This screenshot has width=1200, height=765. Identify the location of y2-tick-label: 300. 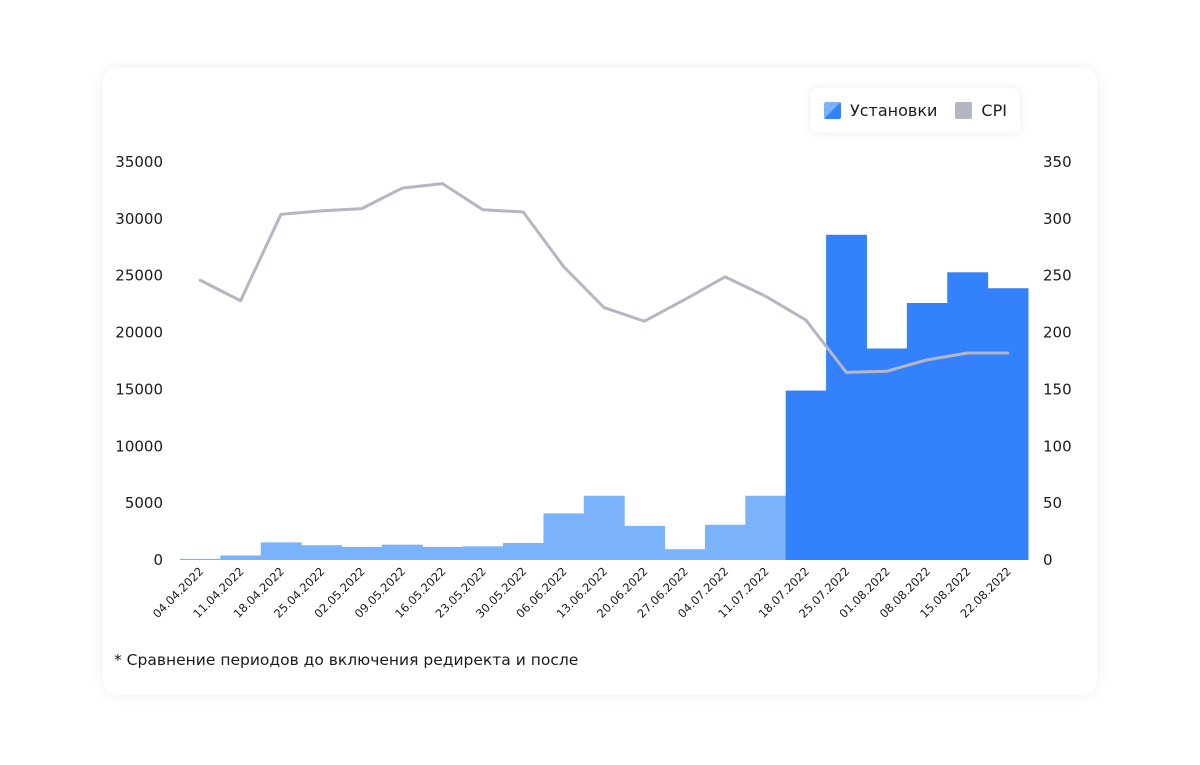
(1057, 219).